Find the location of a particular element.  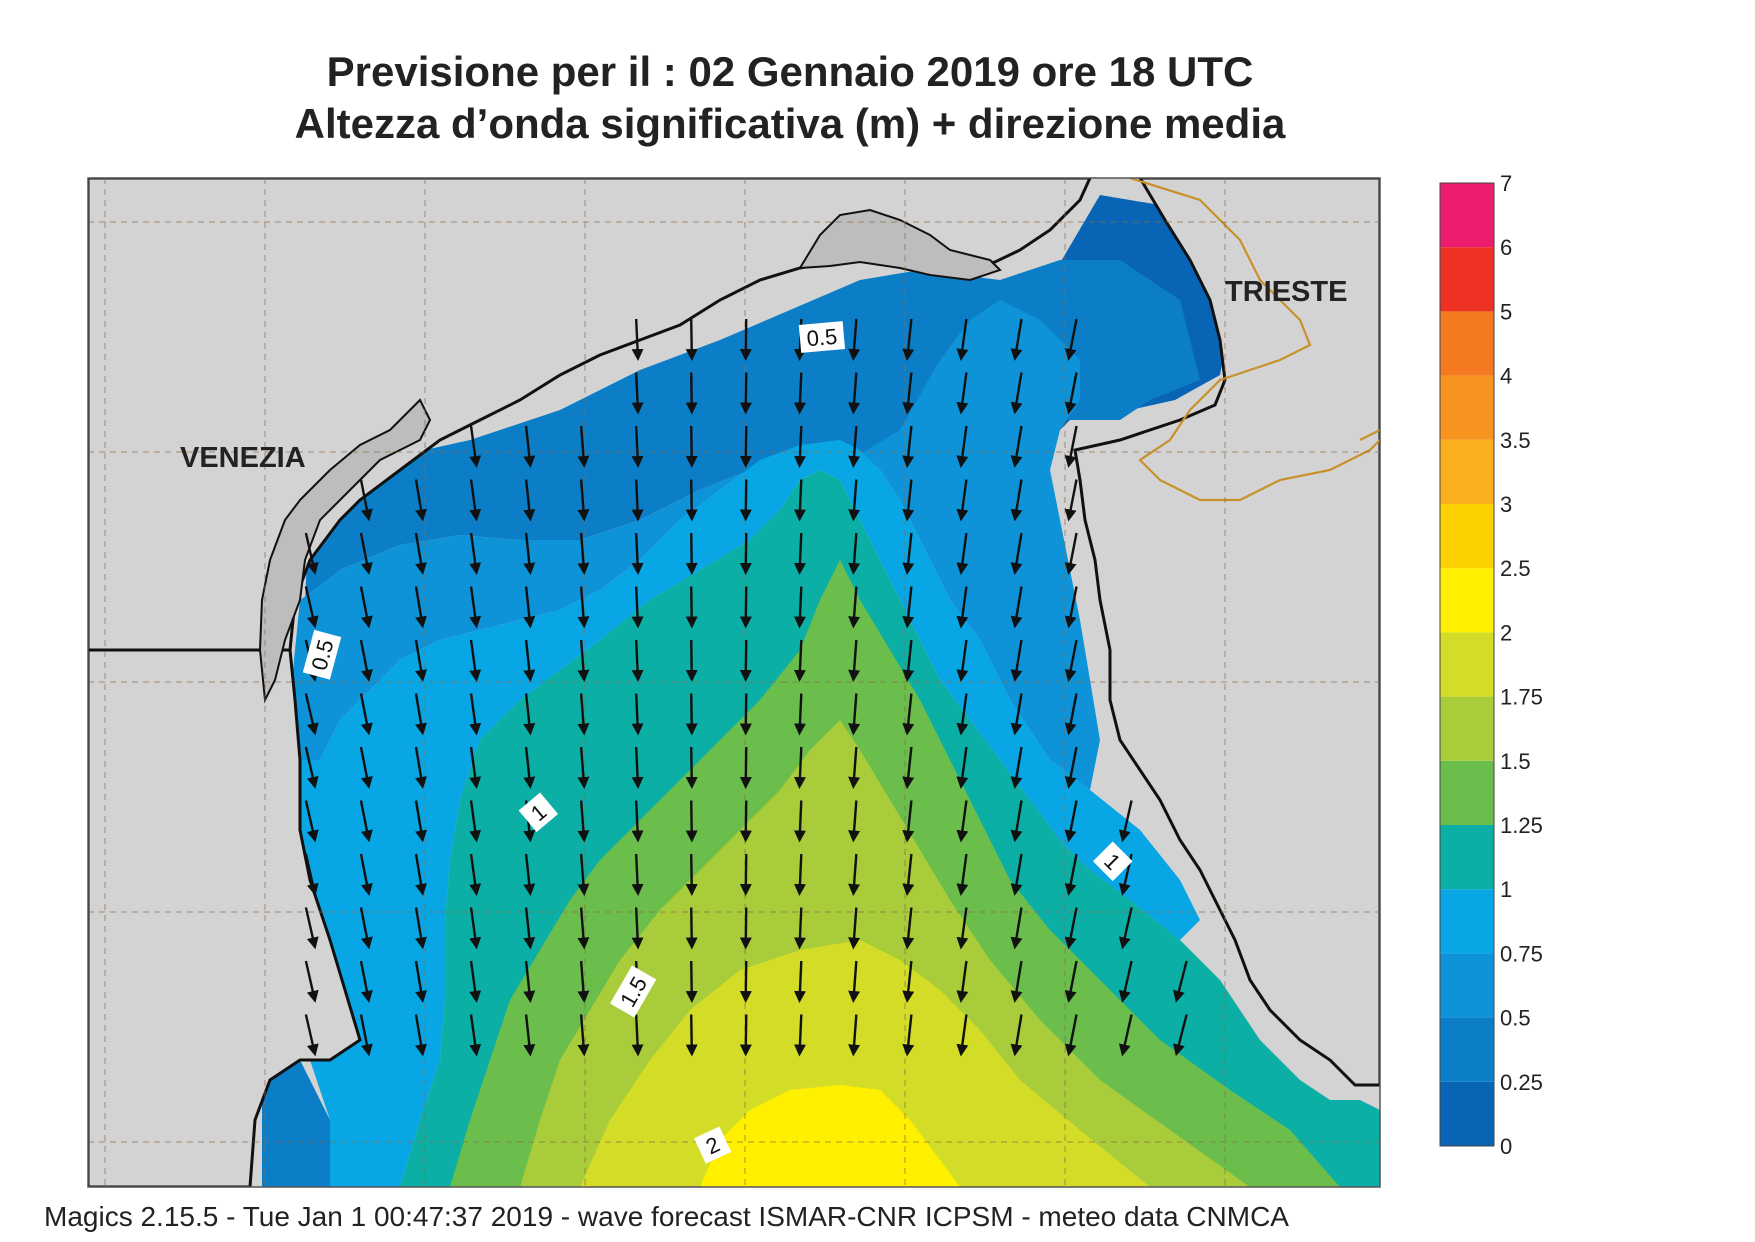

colorbar-tick-label: 1.75 is located at coordinates (1521, 697).